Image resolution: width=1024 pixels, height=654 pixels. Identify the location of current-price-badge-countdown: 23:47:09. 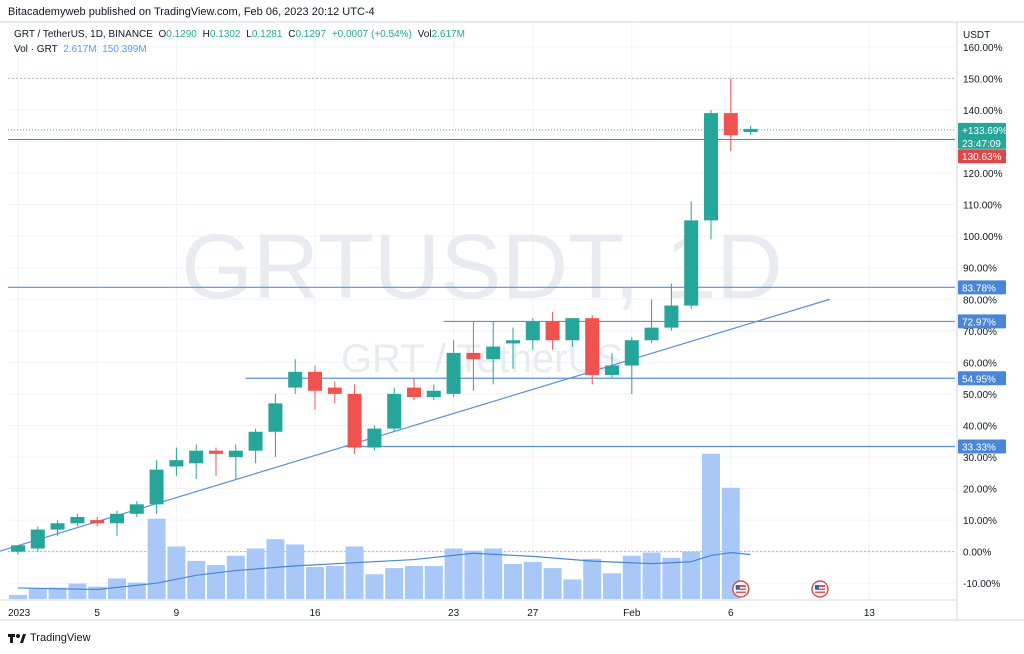
(981, 144).